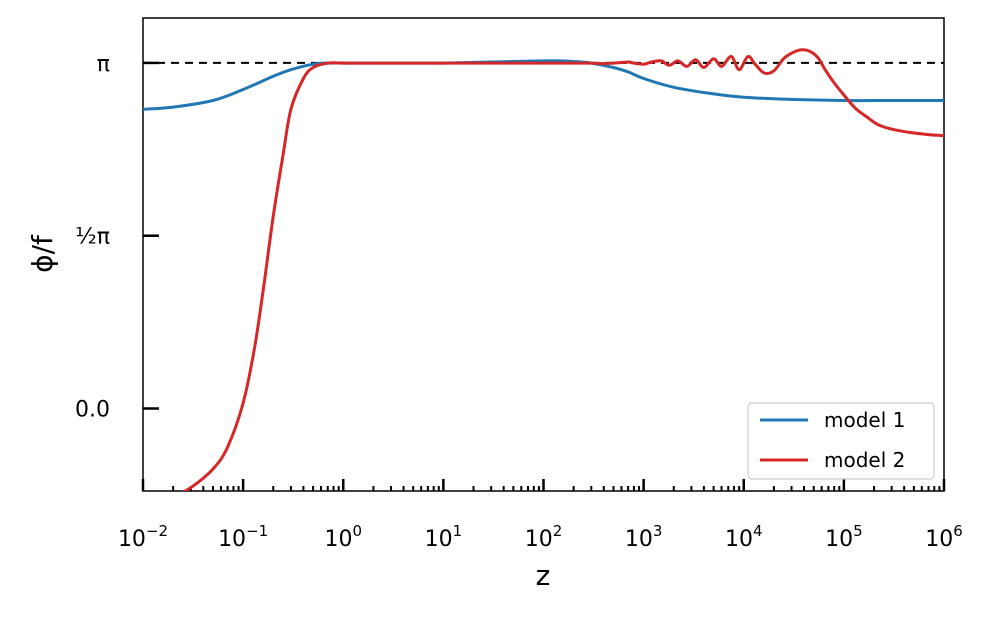 This screenshot has height=617, width=987. I want to click on x-tick-label: 10⁴, so click(744, 537).